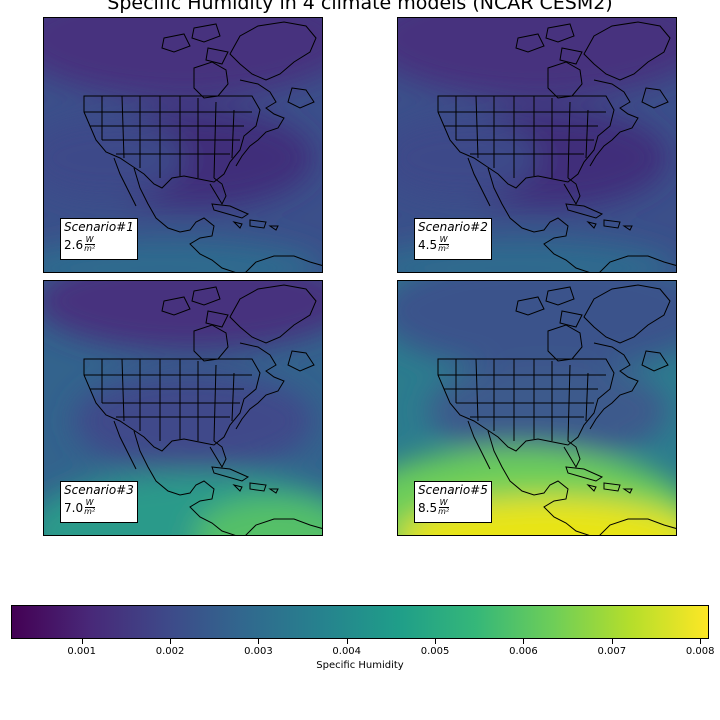 The width and height of the screenshot is (720, 720). I want to click on scenario-legend: Scenario#5 8.5 W m², so click(453, 502).